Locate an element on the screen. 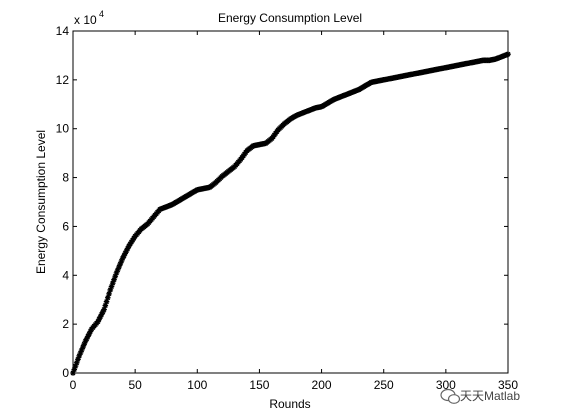  x-tick-label: 150 is located at coordinates (259, 385).